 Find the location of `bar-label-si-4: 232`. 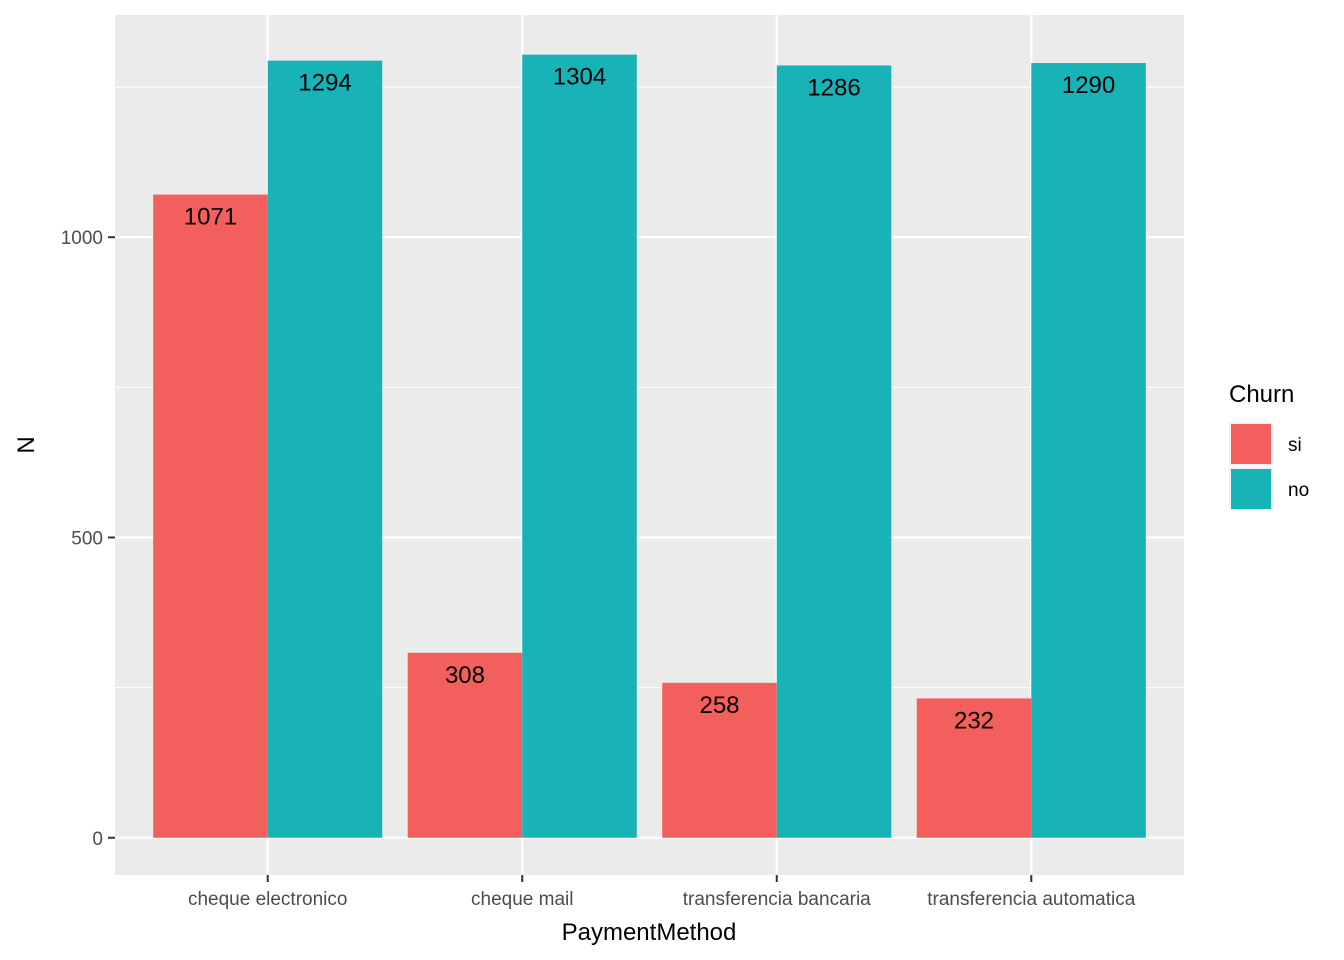

bar-label-si-4: 232 is located at coordinates (974, 720).